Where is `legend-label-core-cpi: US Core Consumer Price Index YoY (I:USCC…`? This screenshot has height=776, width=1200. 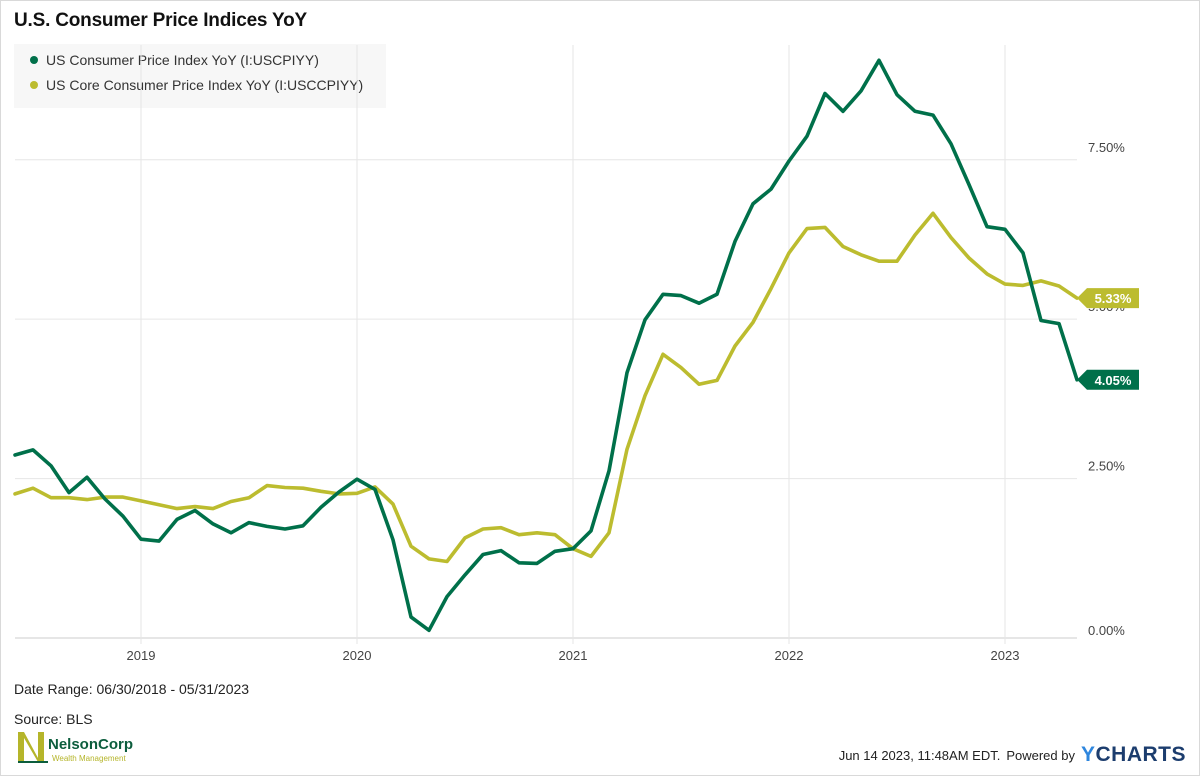
legend-label-core-cpi: US Core Consumer Price Index YoY (I:USCC… is located at coordinates (205, 85).